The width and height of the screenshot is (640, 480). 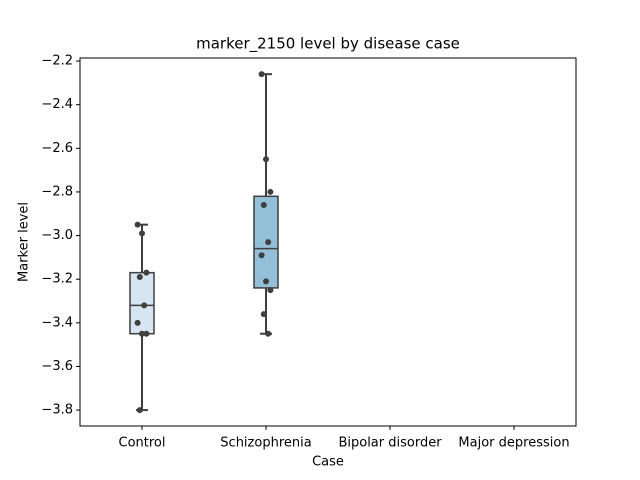 I want to click on x-axis-label: Case, so click(x=328, y=462).